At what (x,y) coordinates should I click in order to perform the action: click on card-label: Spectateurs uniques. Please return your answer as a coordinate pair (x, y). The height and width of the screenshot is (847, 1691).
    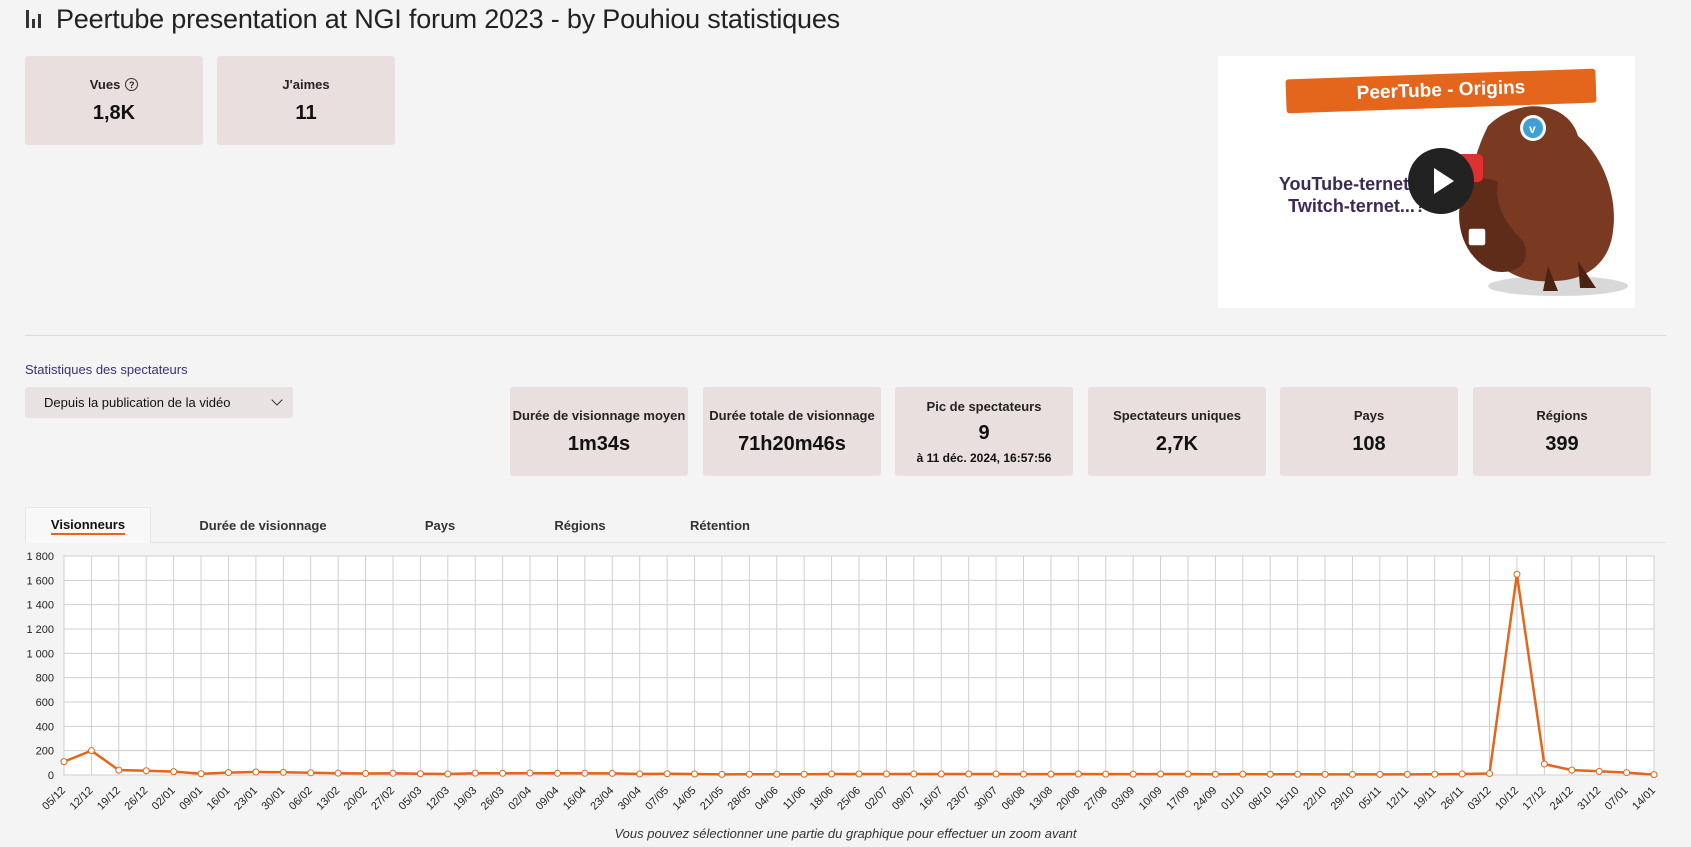
    Looking at the image, I should click on (1177, 415).